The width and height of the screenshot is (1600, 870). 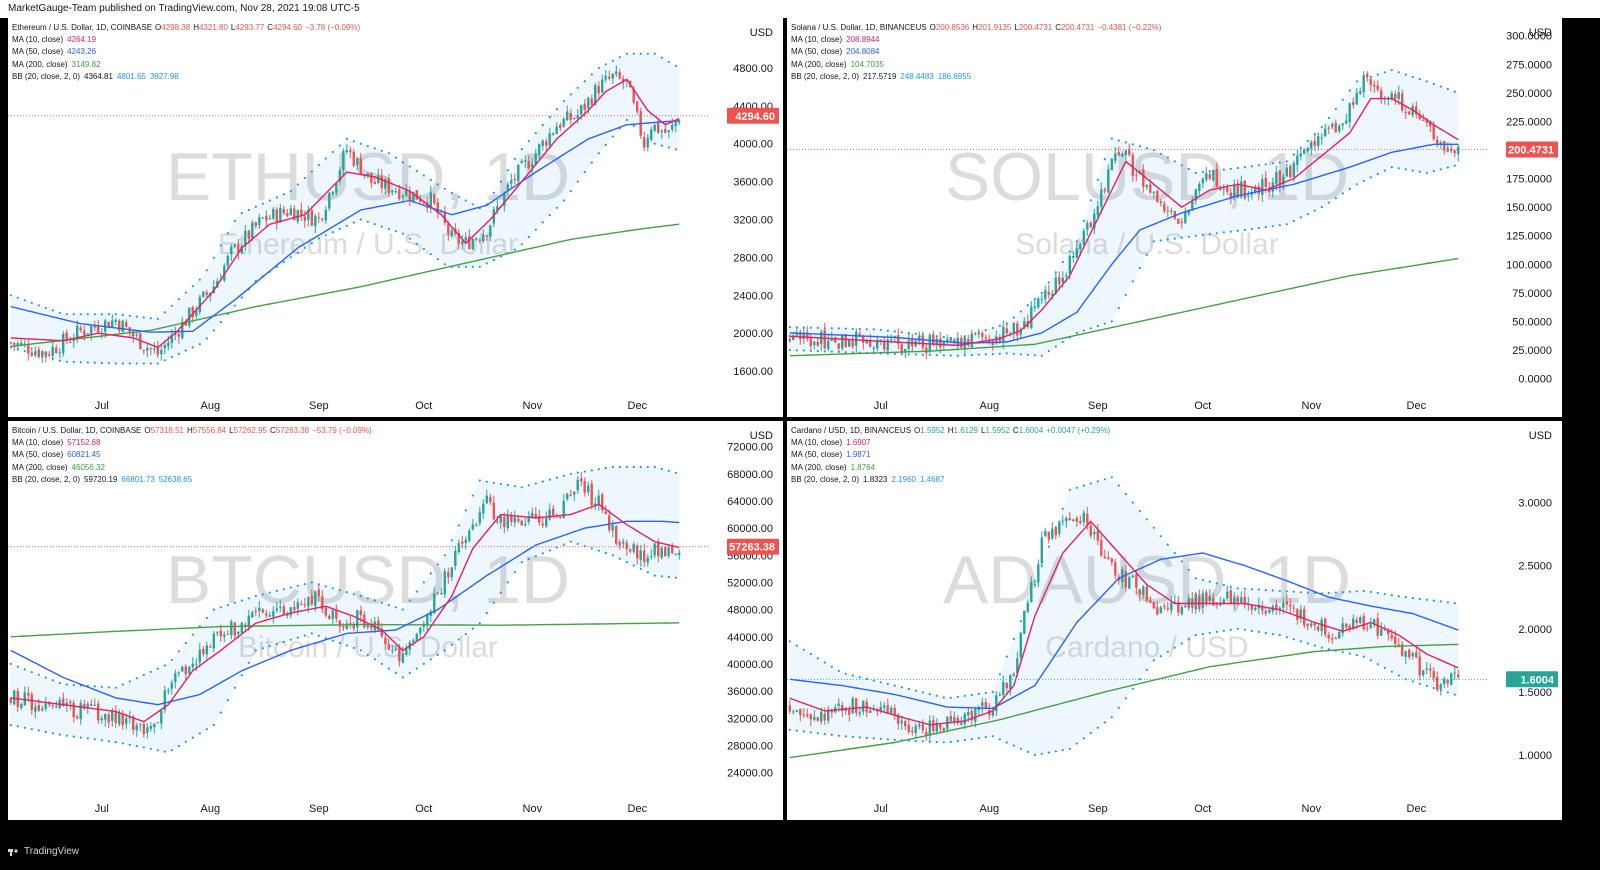 I want to click on indicator-row: MA (200, close) 104.7035, so click(x=837, y=64).